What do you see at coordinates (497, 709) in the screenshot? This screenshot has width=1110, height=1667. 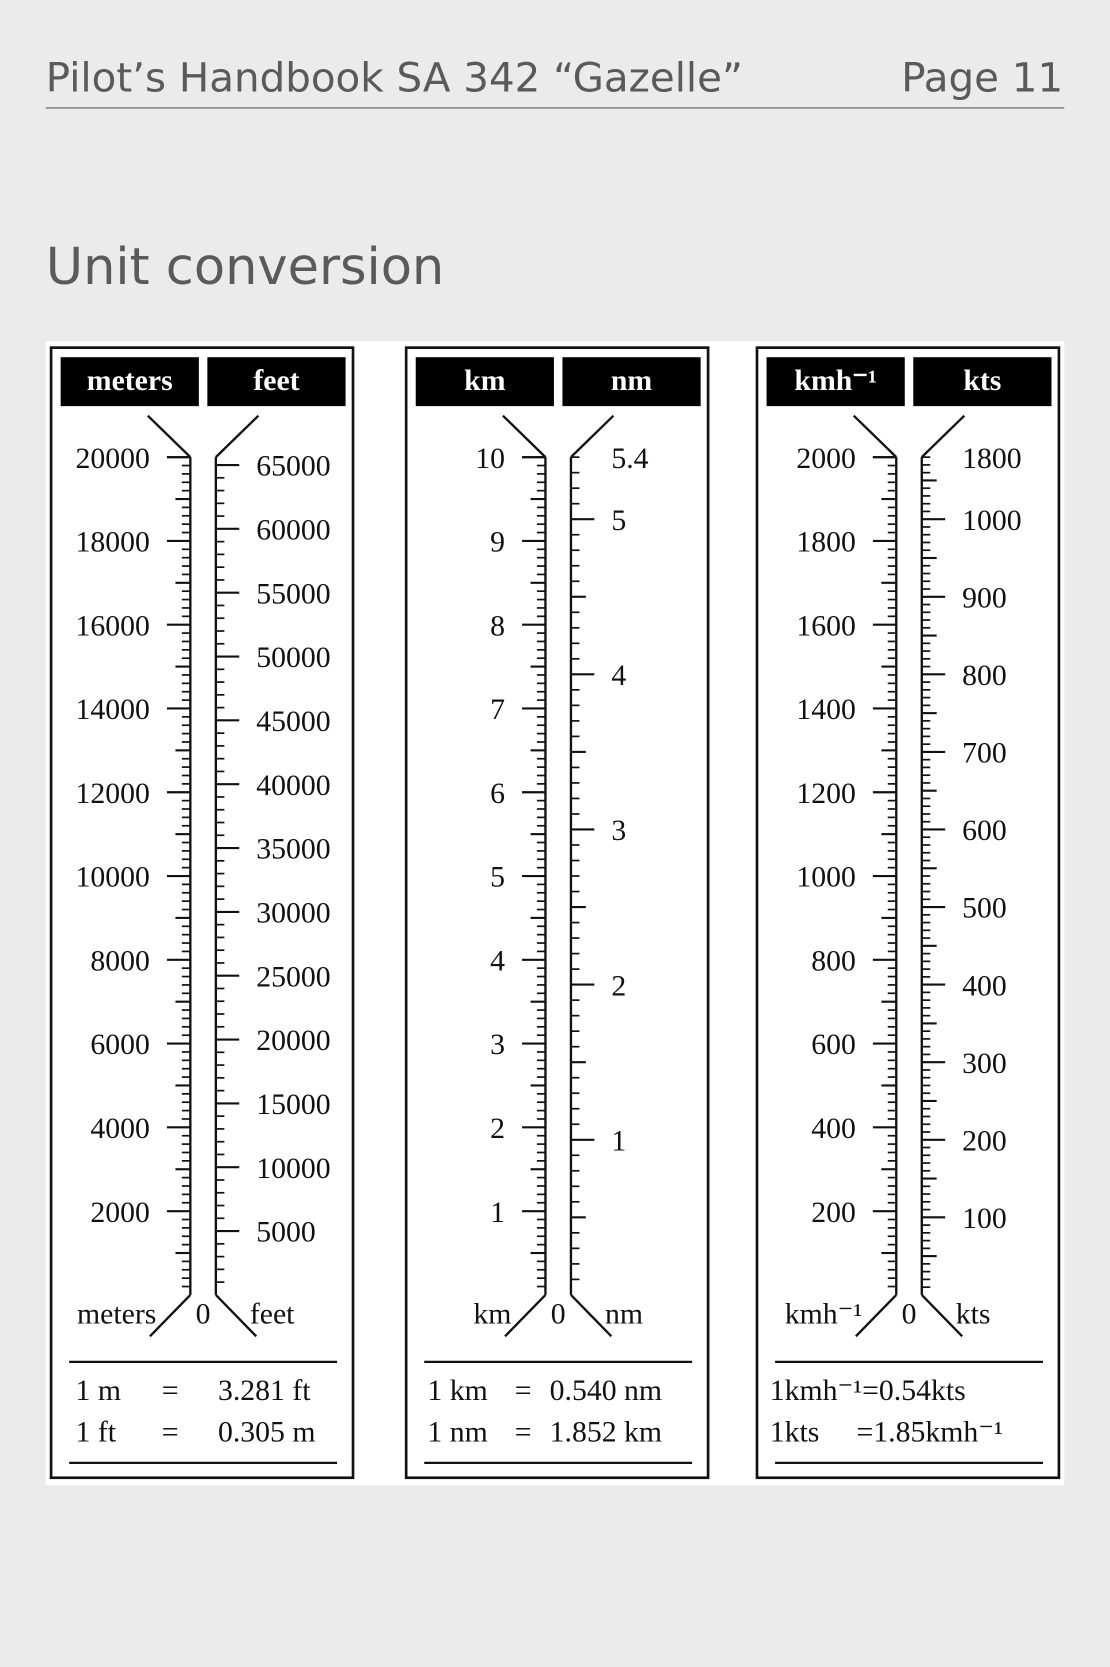 I see `left-tick-label: 7` at bounding box center [497, 709].